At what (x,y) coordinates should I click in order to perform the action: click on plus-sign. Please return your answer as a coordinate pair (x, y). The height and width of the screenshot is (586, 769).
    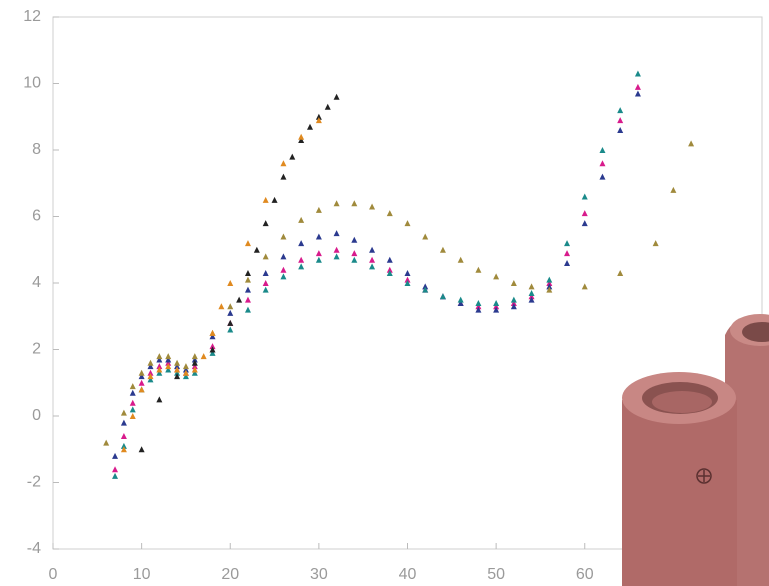
    Looking at the image, I should click on (704, 476).